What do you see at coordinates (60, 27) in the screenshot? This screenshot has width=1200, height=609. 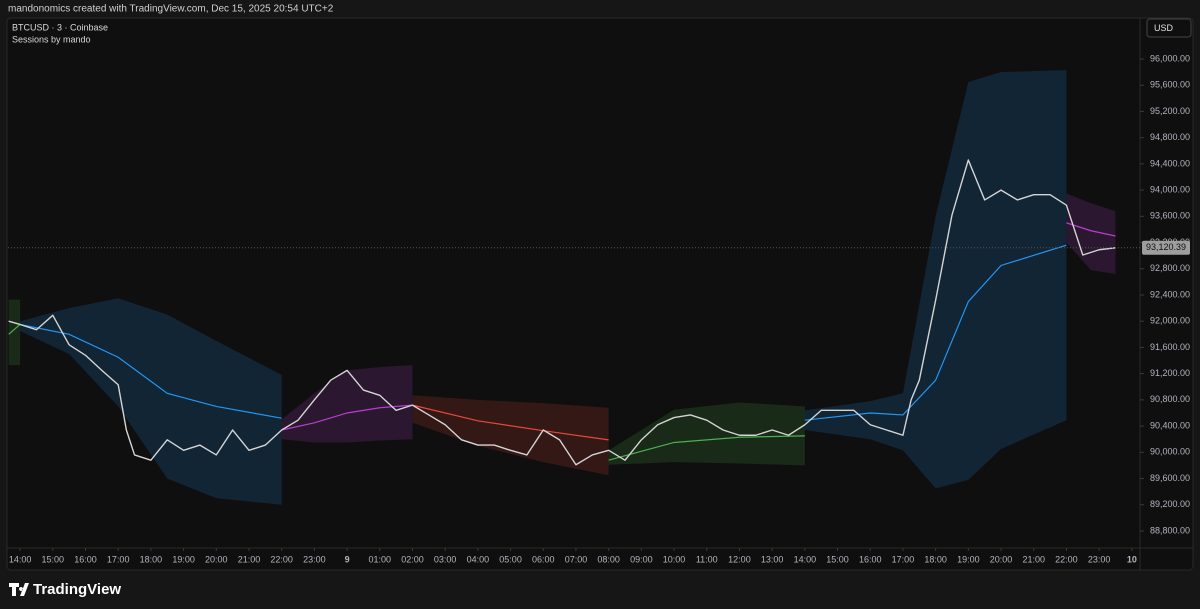 I see `symbol-title: BTCUSD · 3 · Coinbase` at bounding box center [60, 27].